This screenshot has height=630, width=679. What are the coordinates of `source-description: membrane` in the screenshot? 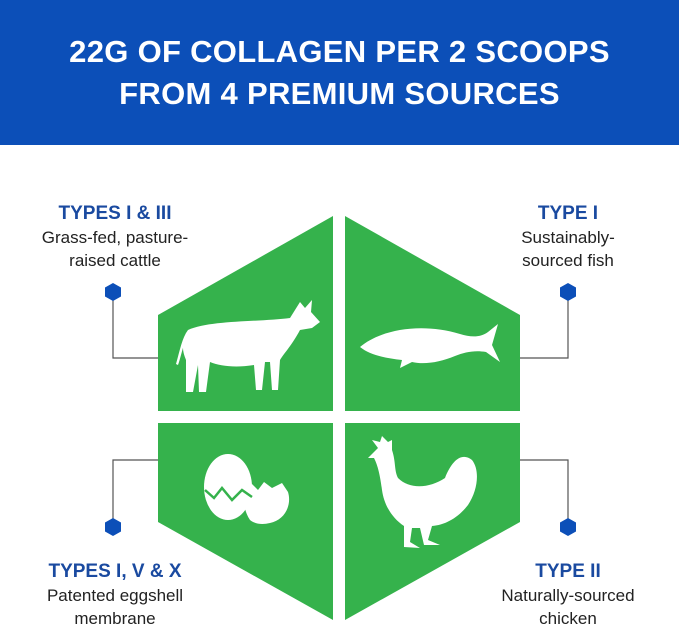 It's located at (115, 618).